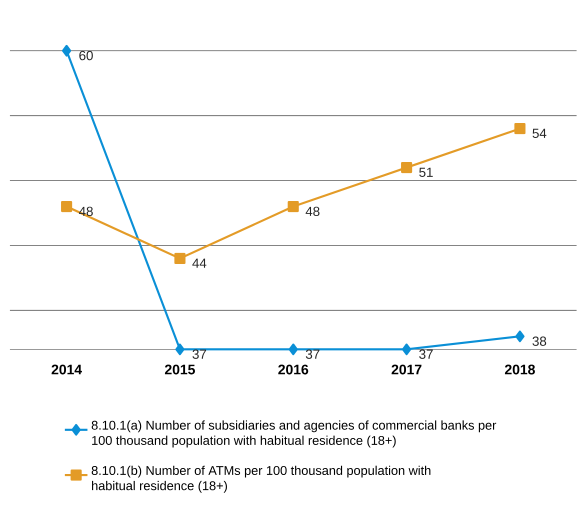 The height and width of the screenshot is (521, 581). What do you see at coordinates (407, 369) in the screenshot?
I see `x-tick-label: 2017` at bounding box center [407, 369].